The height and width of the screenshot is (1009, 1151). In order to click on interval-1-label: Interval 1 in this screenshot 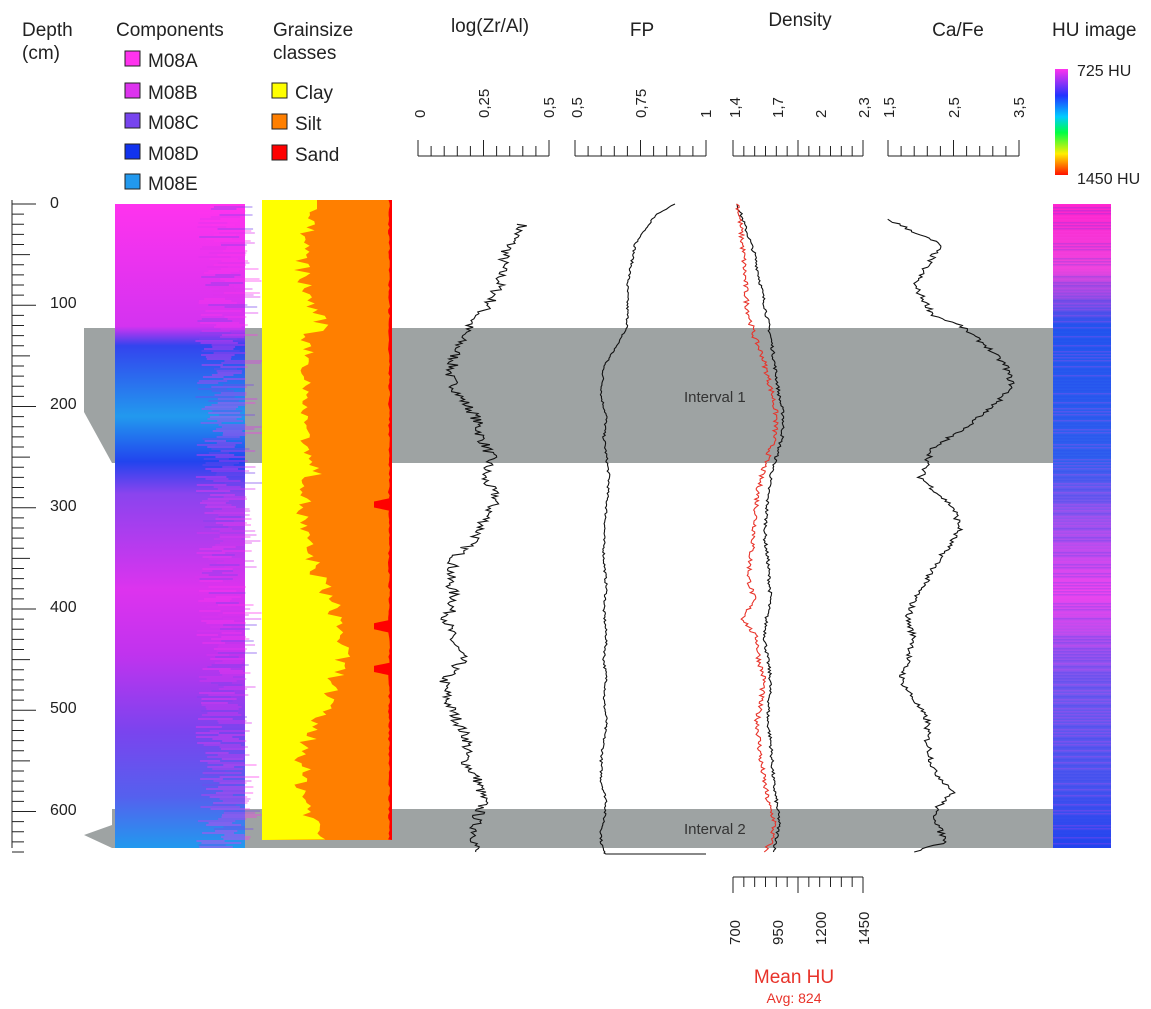, I will do `click(715, 397)`.